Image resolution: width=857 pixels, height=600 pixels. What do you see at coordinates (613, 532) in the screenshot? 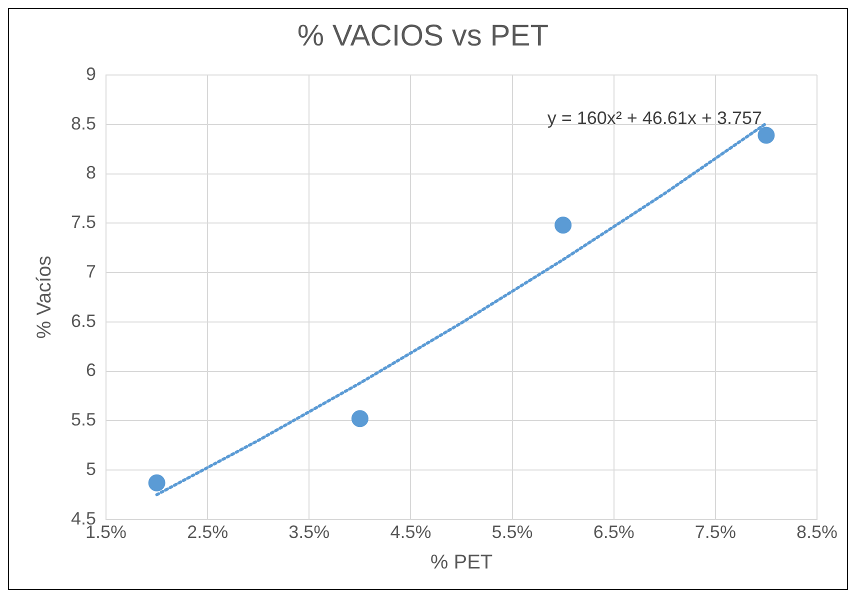
I see `x-tick-label: 6.5%` at bounding box center [613, 532].